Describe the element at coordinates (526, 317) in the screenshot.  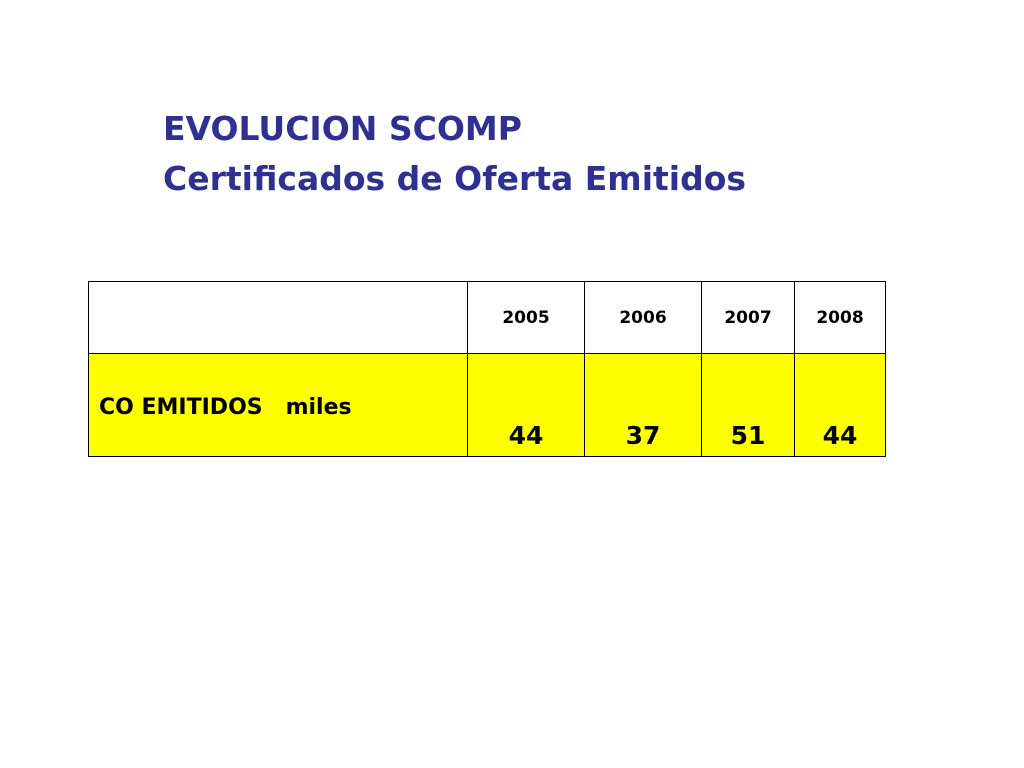
I see `column-header-2005: 2005` at that location.